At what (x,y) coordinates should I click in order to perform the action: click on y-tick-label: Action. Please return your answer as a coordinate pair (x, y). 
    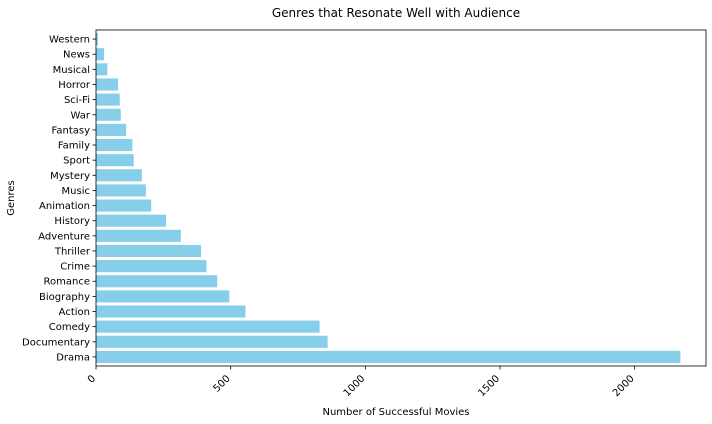
    Looking at the image, I should click on (74, 312).